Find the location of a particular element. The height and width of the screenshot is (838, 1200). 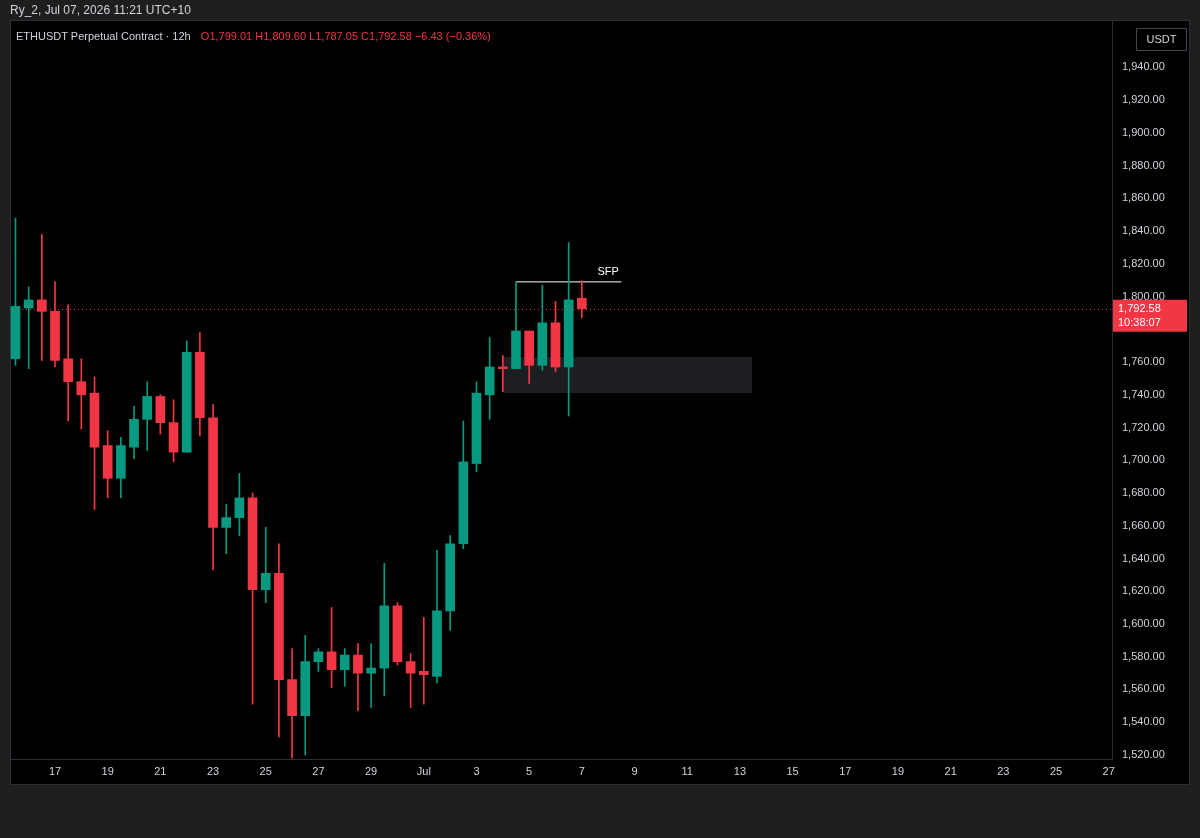

y-tick-label: 1,580.00 is located at coordinates (1143, 655).